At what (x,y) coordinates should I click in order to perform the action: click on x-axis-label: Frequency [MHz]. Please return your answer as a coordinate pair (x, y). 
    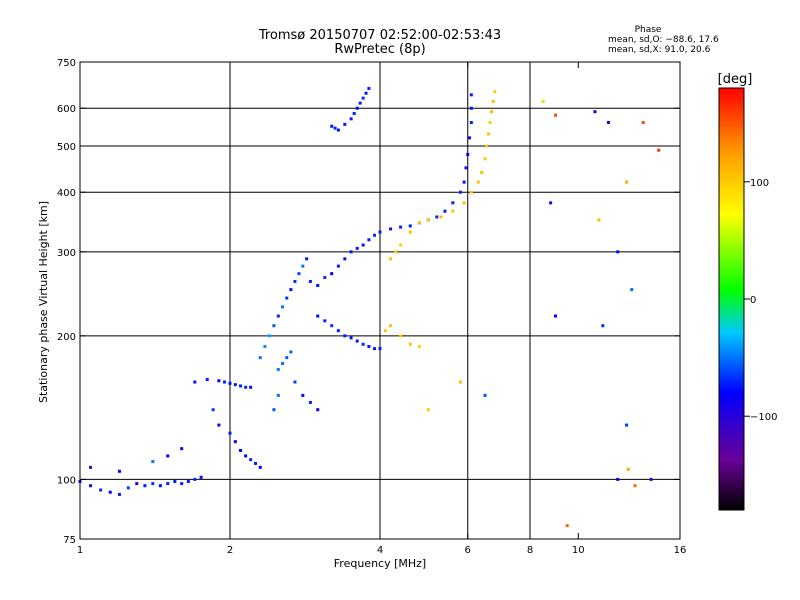
    Looking at the image, I should click on (380, 563).